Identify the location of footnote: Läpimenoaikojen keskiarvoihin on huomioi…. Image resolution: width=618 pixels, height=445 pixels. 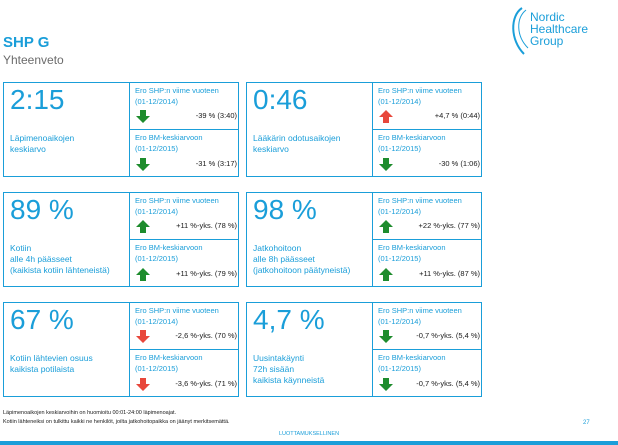
(90, 413).